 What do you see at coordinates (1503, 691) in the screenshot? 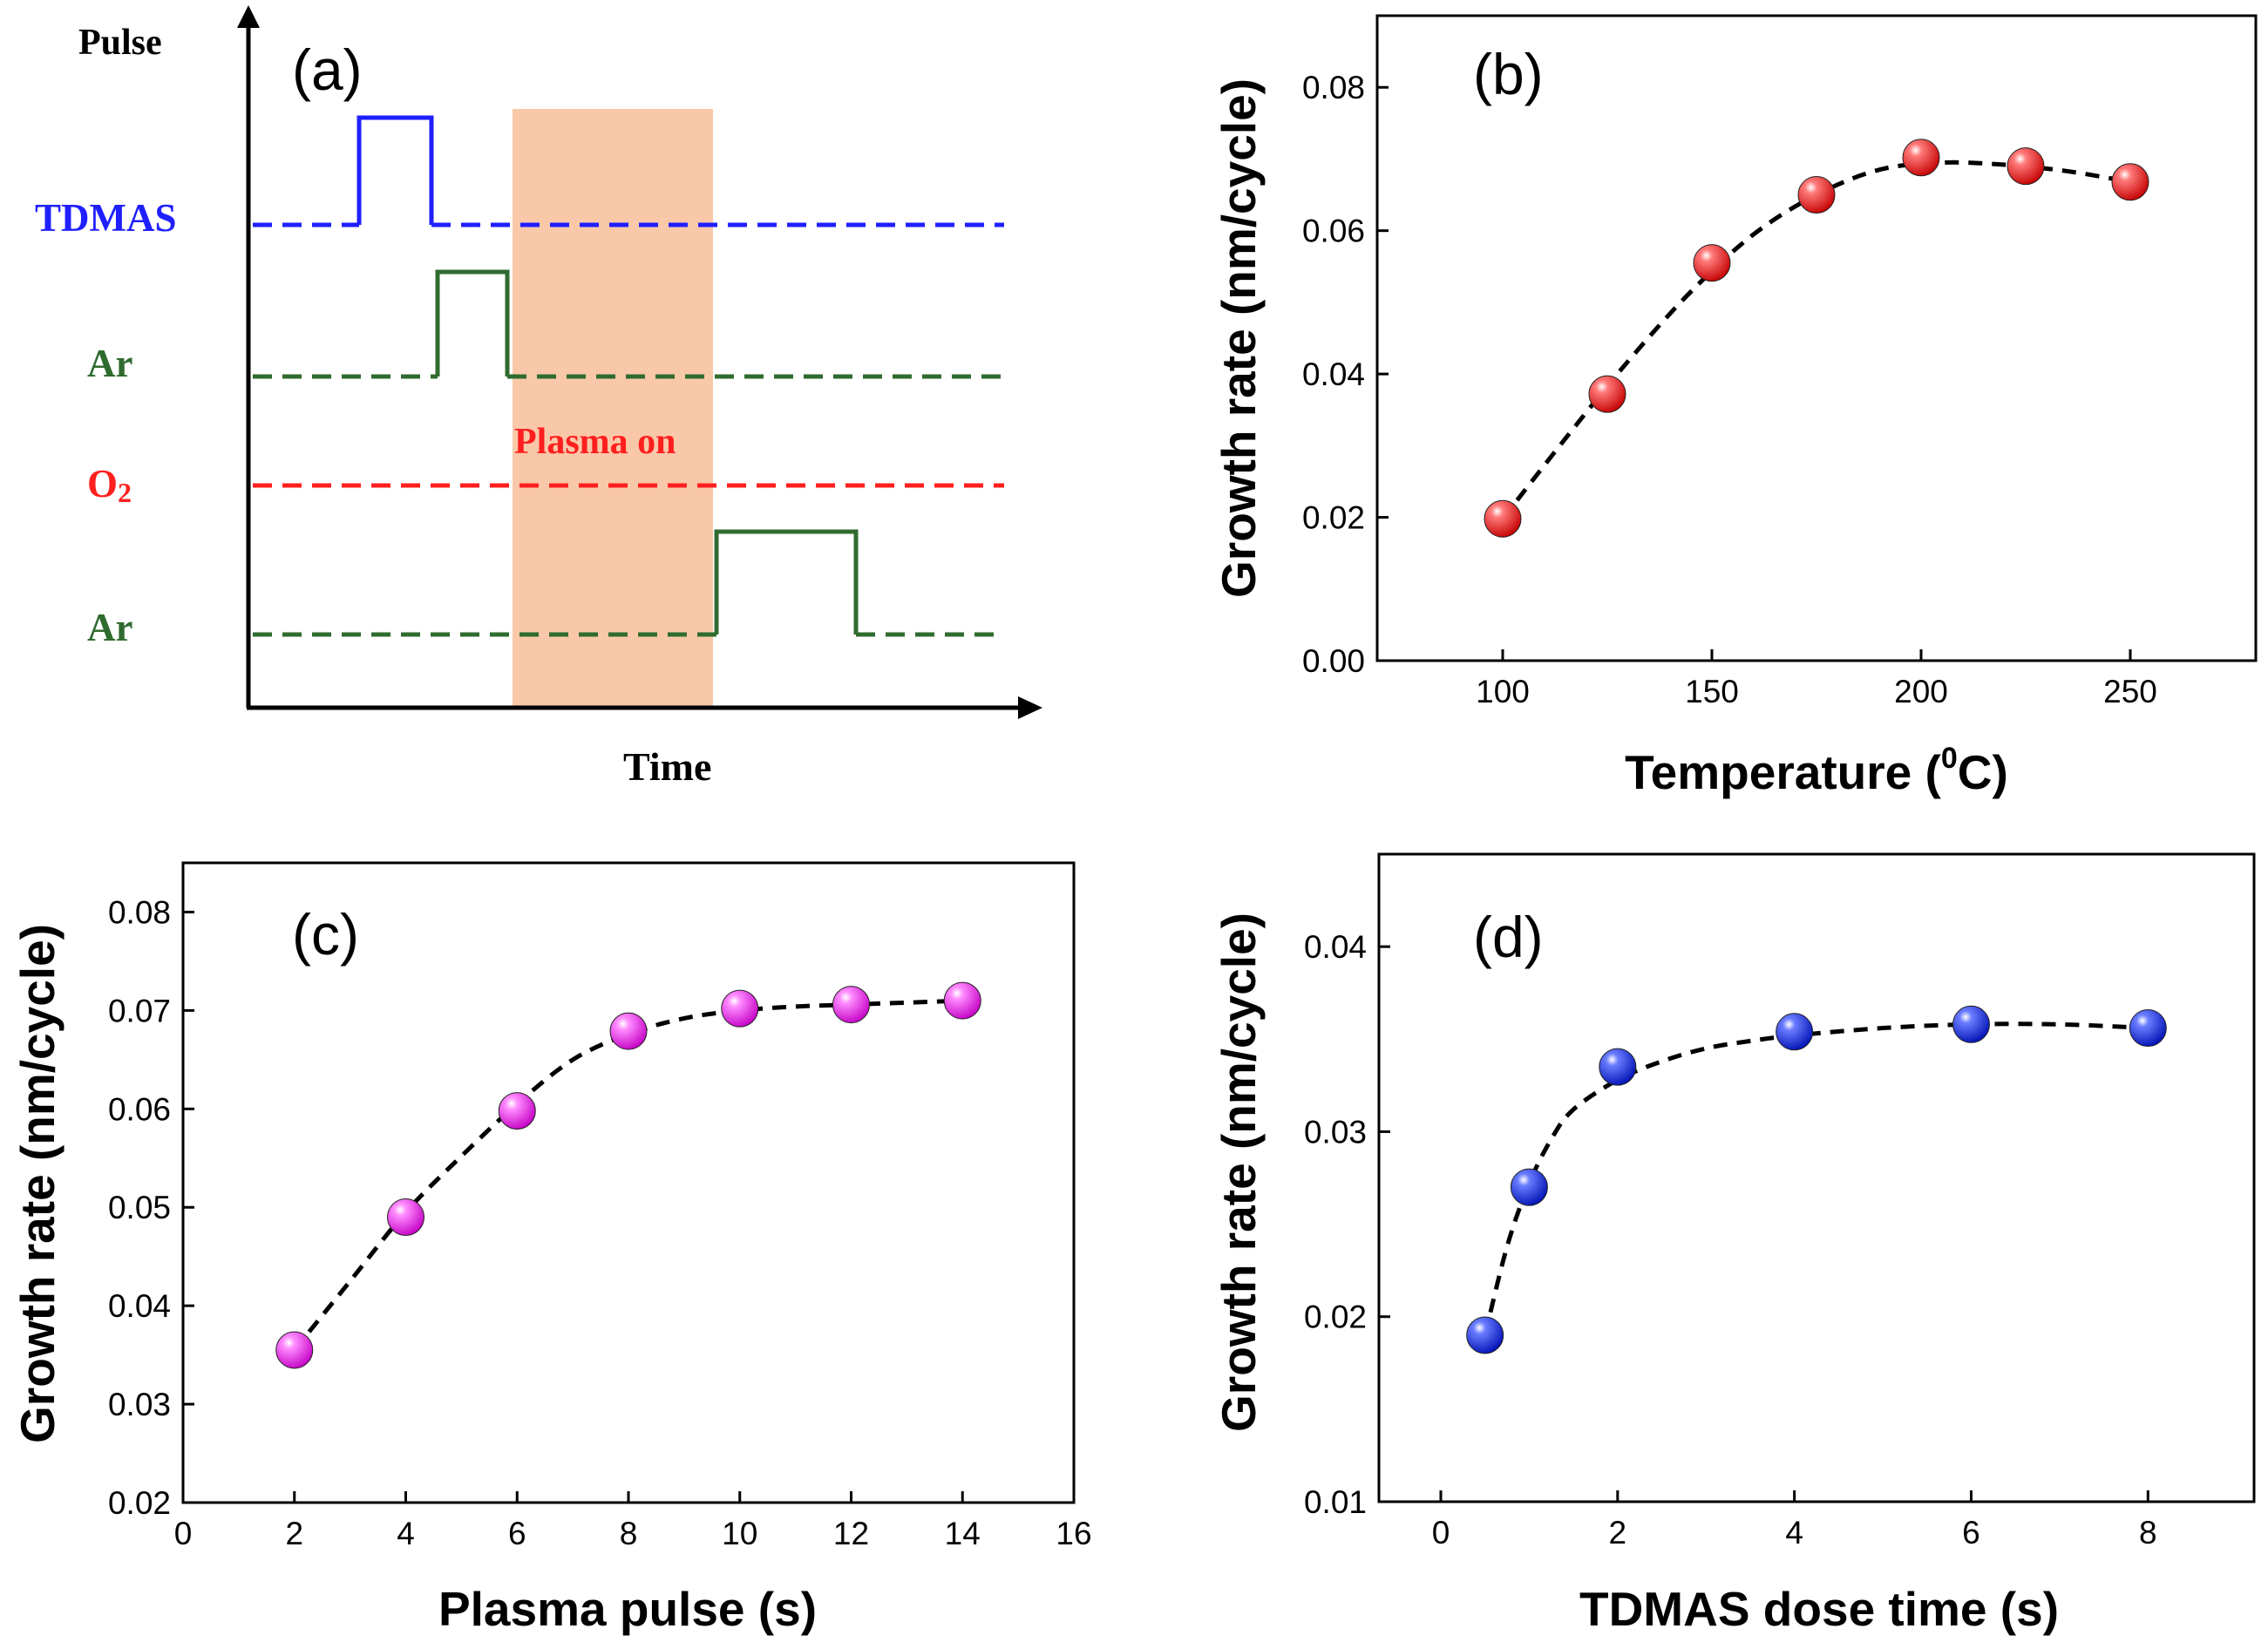
I see `x-tick-label: 100` at bounding box center [1503, 691].